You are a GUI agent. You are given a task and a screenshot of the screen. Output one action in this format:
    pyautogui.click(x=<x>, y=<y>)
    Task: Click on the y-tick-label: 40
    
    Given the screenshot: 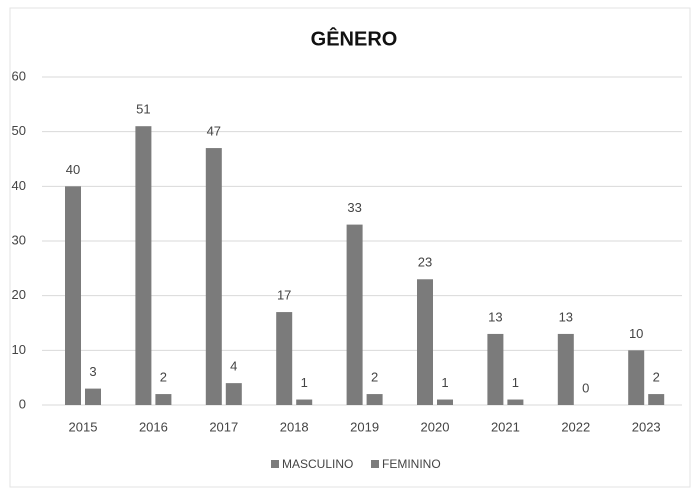 What is the action you would take?
    pyautogui.click(x=19, y=185)
    